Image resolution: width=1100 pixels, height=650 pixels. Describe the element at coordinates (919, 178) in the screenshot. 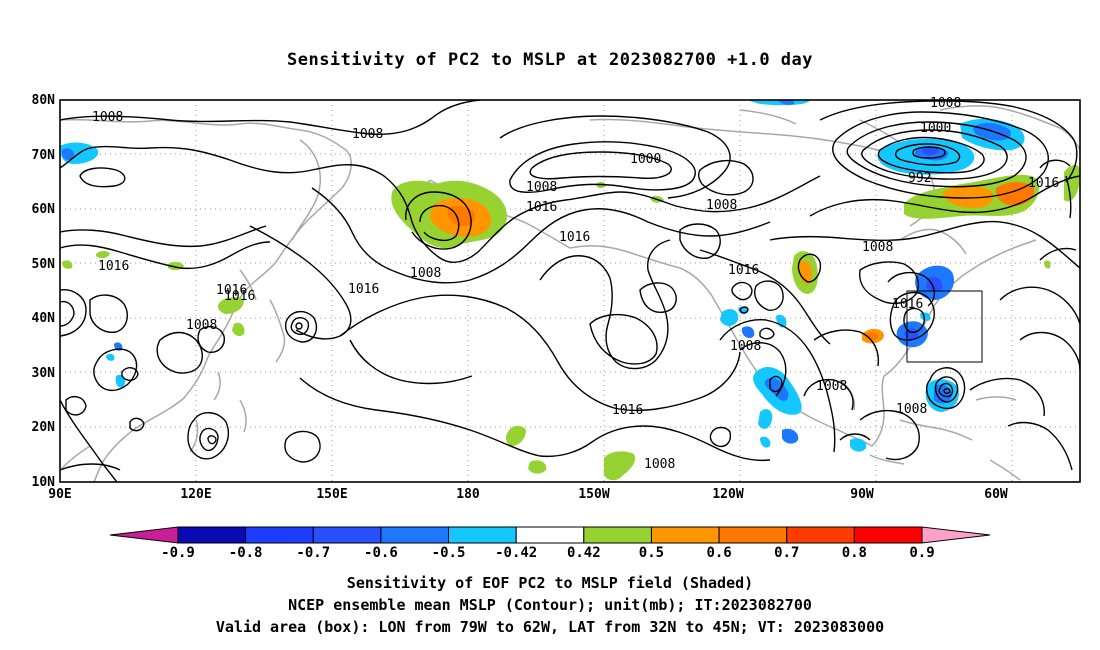

I see `contour-label: 992` at that location.